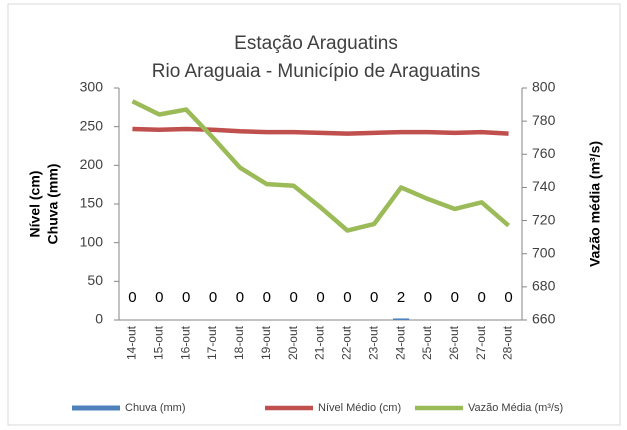 This screenshot has width=627, height=430. Describe the element at coordinates (544, 286) in the screenshot. I see `y2-tick-label: 680` at that location.